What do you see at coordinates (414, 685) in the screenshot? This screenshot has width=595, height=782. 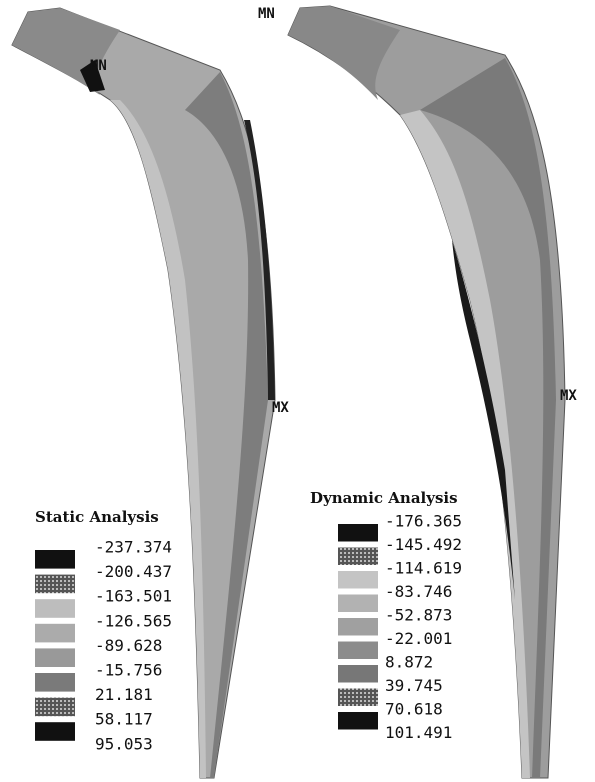 I see `legend-value: 39.745` at bounding box center [414, 685].